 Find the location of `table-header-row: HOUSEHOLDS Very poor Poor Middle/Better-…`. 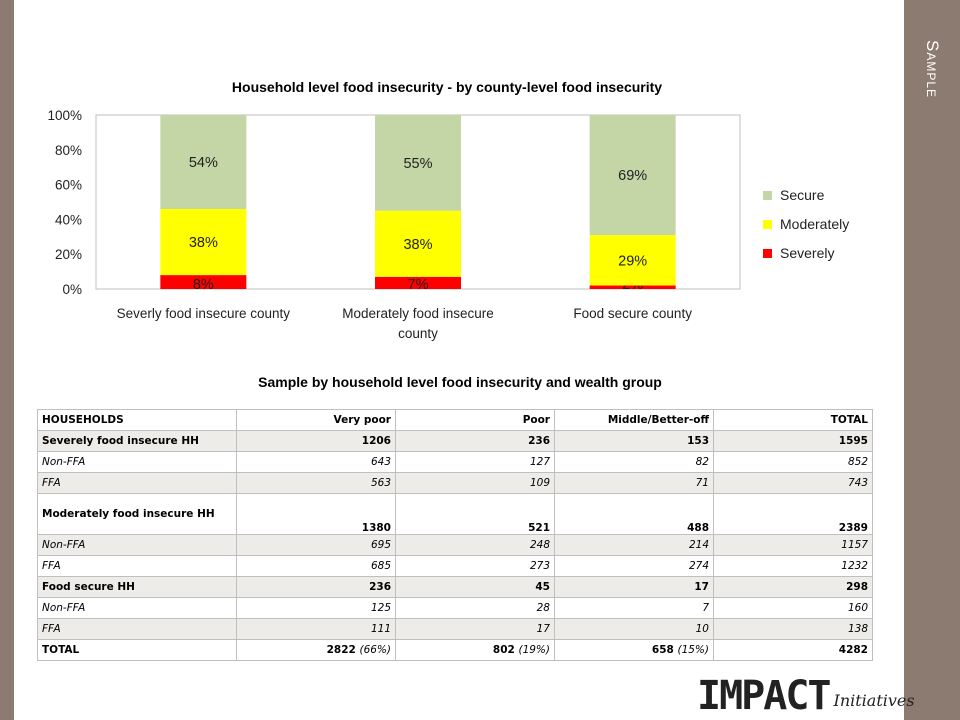

table-header-row: HOUSEHOLDS Very poor Poor Middle/Better-… is located at coordinates (455, 420).